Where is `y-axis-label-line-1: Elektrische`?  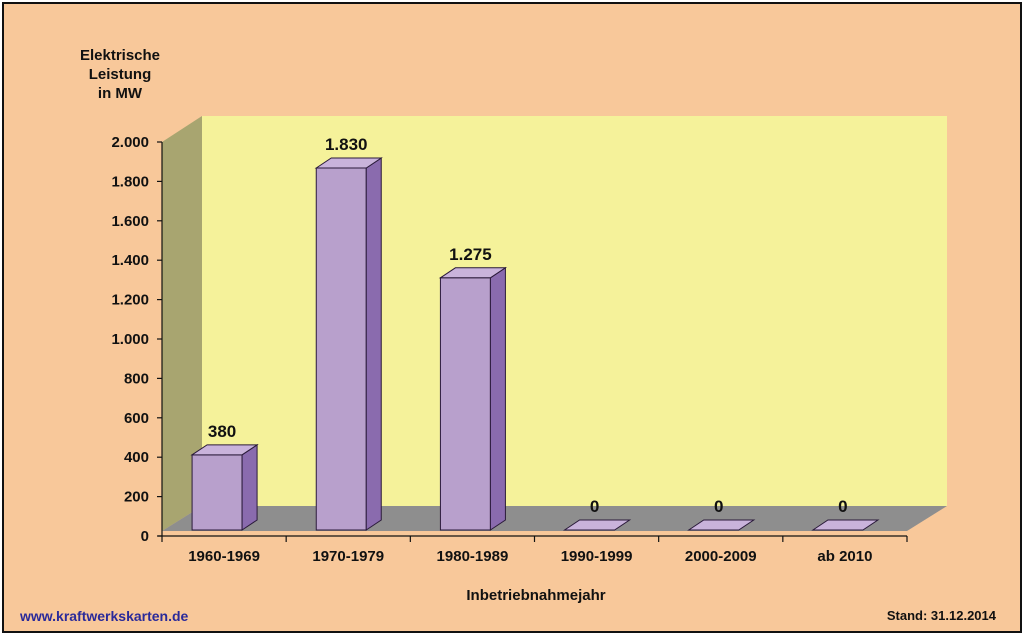 y-axis-label-line-1: Elektrische is located at coordinates (120, 55).